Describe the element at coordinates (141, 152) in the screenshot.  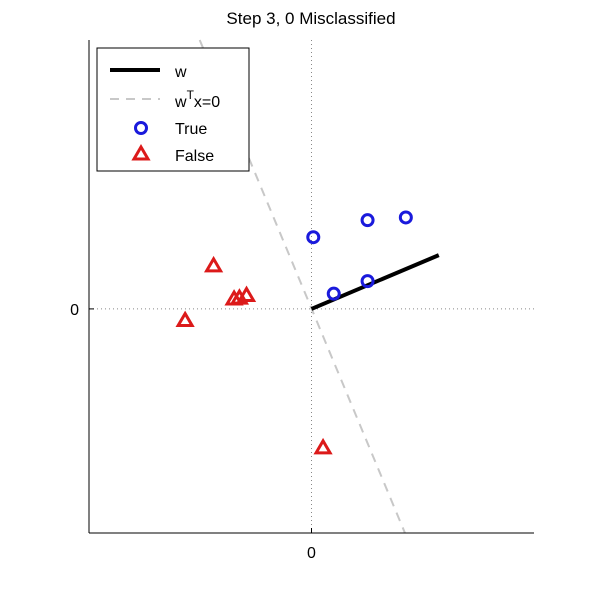
I see `legend-false-marker` at that location.